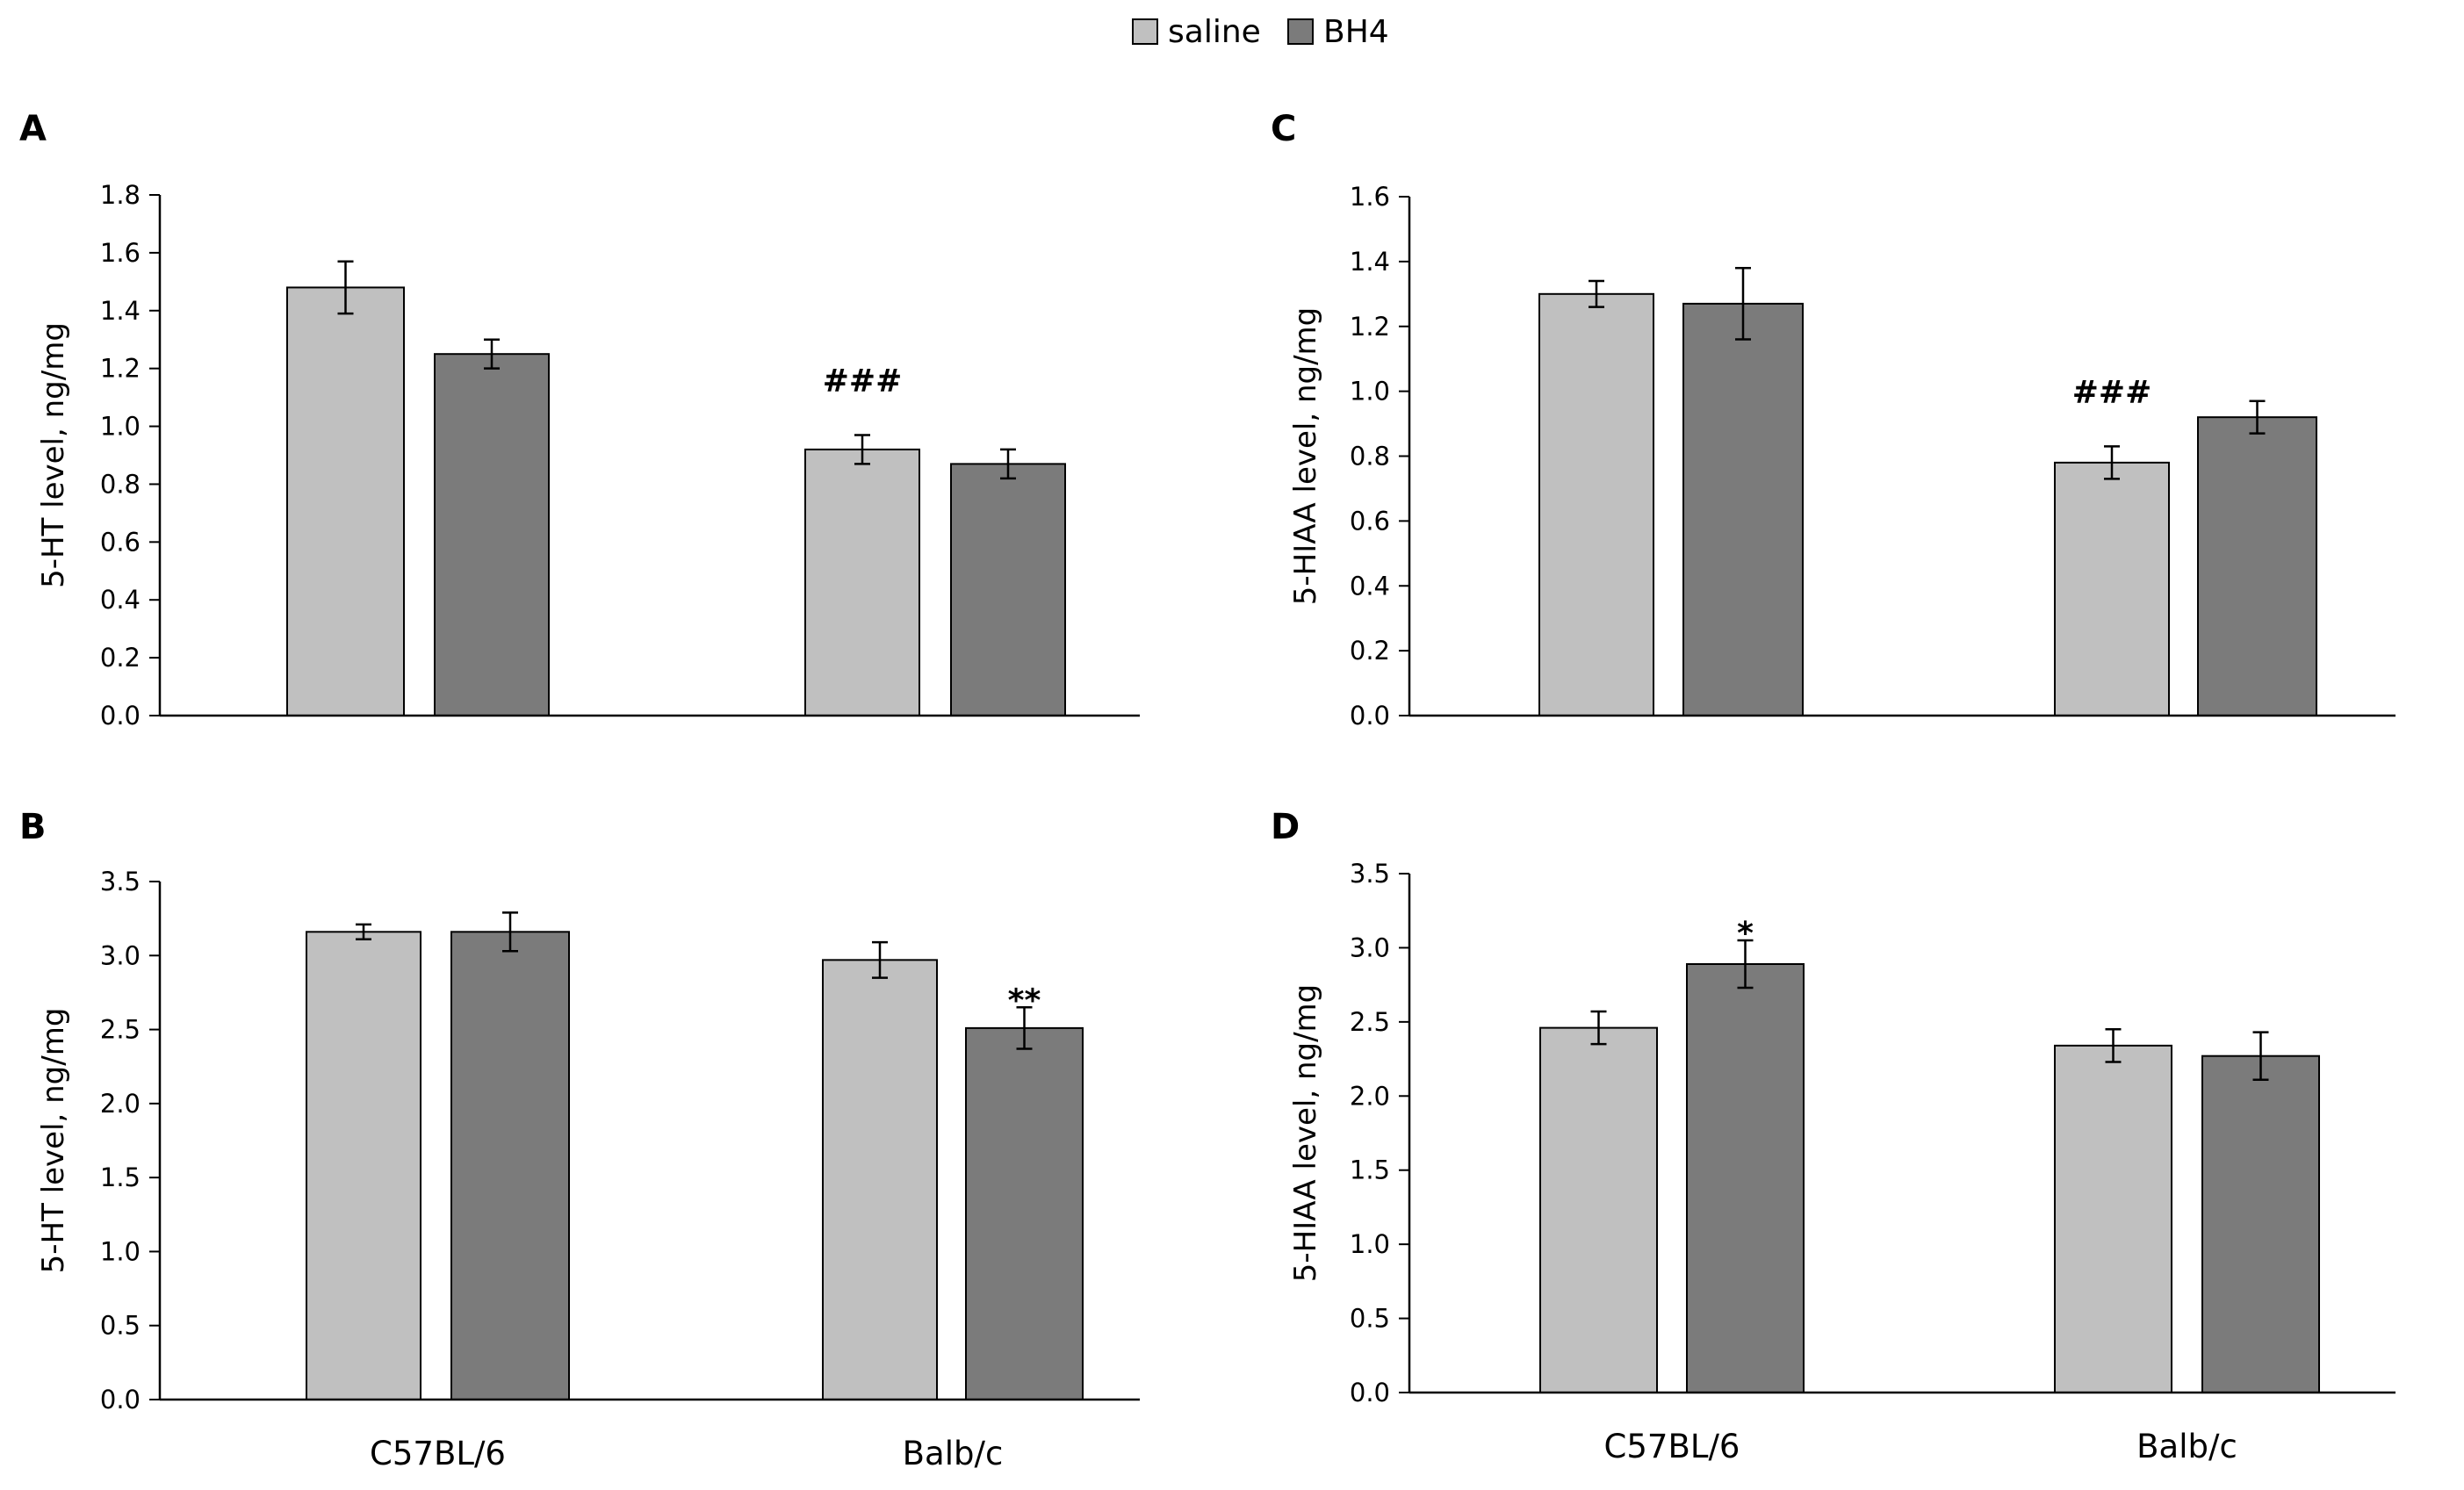 This screenshot has height=1490, width=2464. I want to click on legend-swatch-saline, so click(1145, 31).